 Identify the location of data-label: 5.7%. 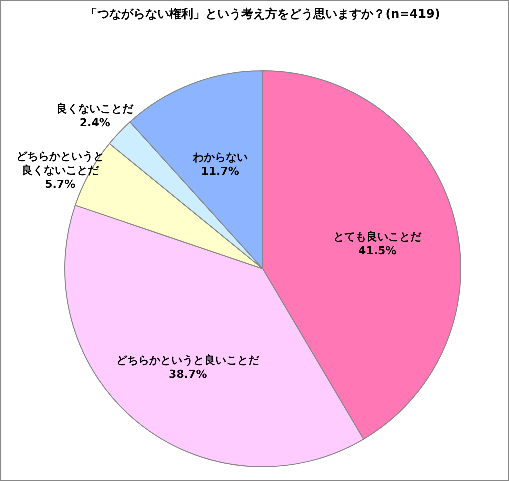
(60, 184).